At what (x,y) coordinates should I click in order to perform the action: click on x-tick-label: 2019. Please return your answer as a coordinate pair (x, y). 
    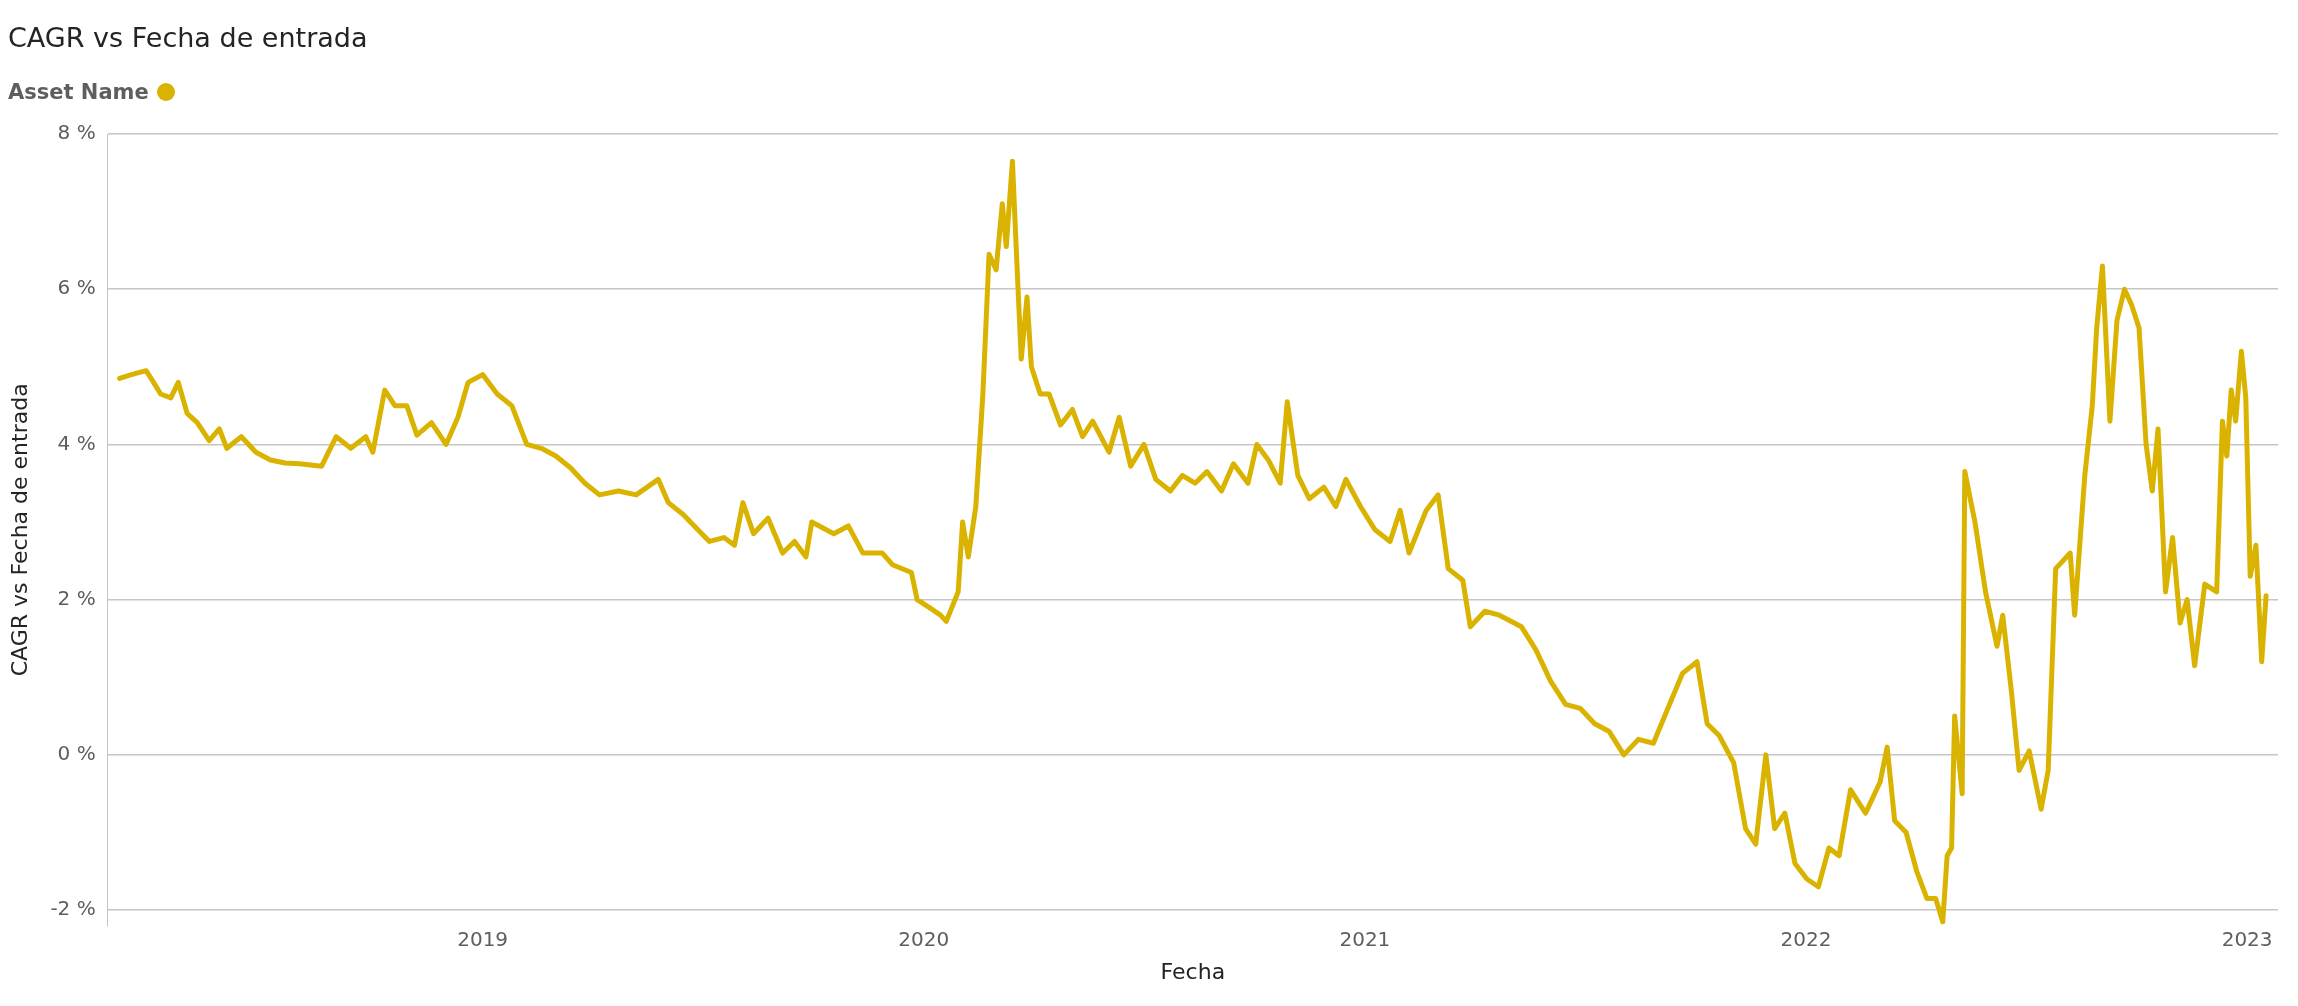
    Looking at the image, I should click on (483, 938).